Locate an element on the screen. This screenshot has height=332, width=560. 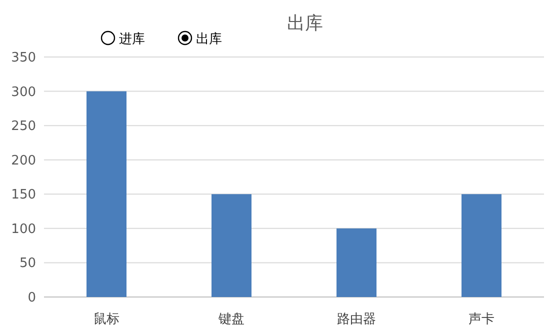
title: 出库 is located at coordinates (305, 23).